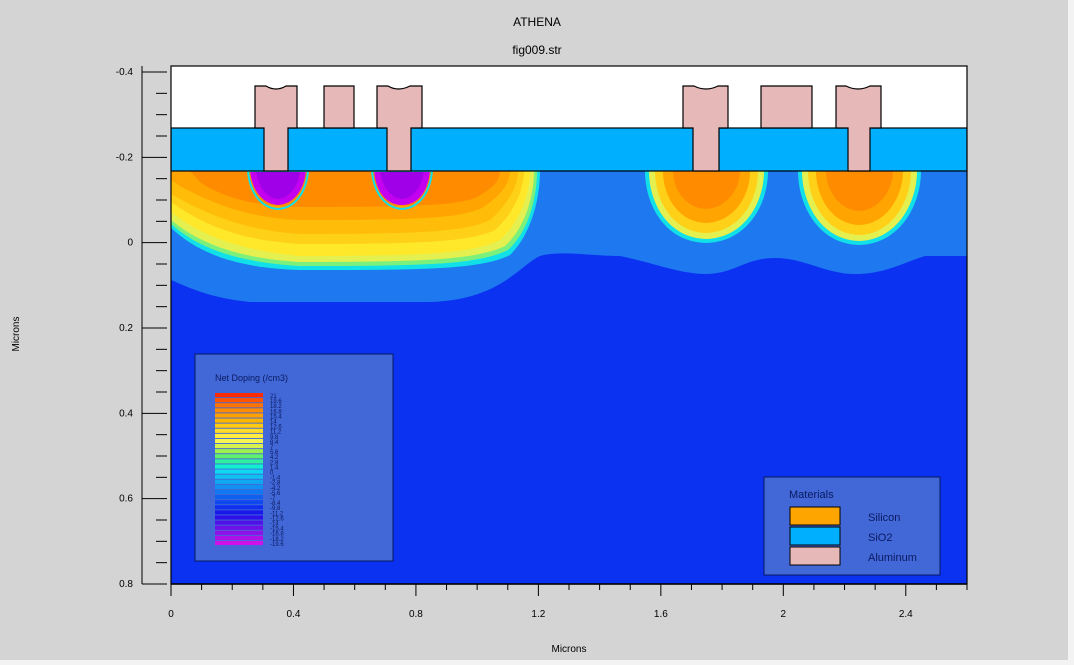 The height and width of the screenshot is (665, 1074). Describe the element at coordinates (275, 484) in the screenshot. I see `doping-level-label: -2.8` at that location.